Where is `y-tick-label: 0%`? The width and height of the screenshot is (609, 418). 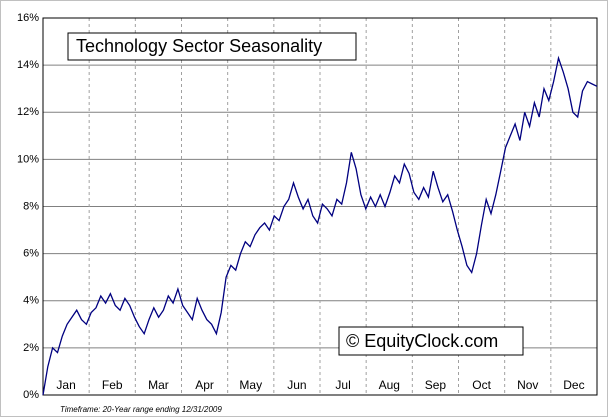
y-tick-label: 0% is located at coordinates (31, 395).